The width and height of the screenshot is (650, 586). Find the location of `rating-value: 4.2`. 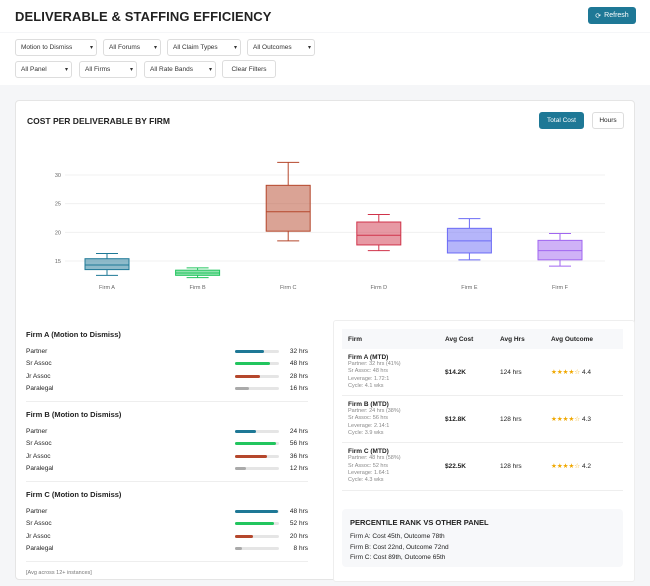

rating-value: 4.2 is located at coordinates (586, 467).